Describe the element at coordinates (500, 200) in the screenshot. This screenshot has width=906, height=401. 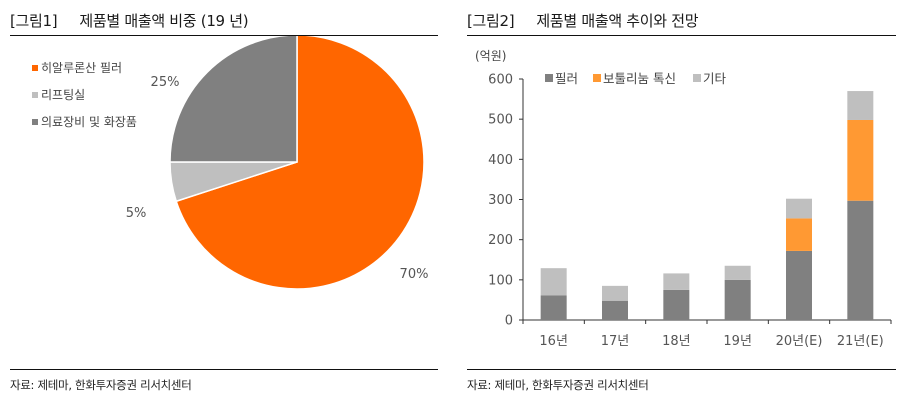
I see `y-tick-label: 300` at that location.